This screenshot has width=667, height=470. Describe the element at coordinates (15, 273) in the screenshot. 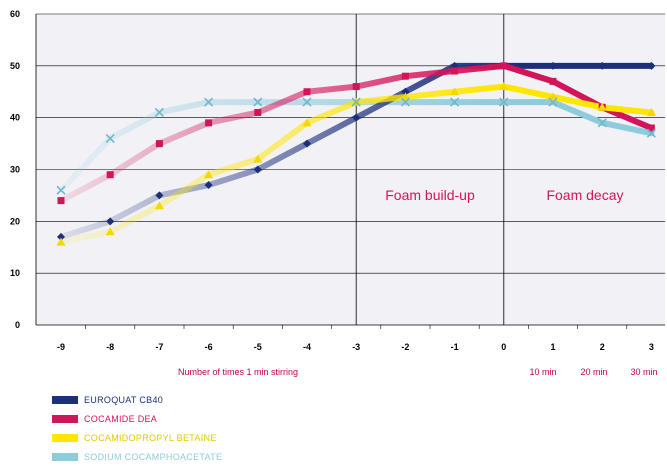

I see `y-tick-label: 10` at that location.